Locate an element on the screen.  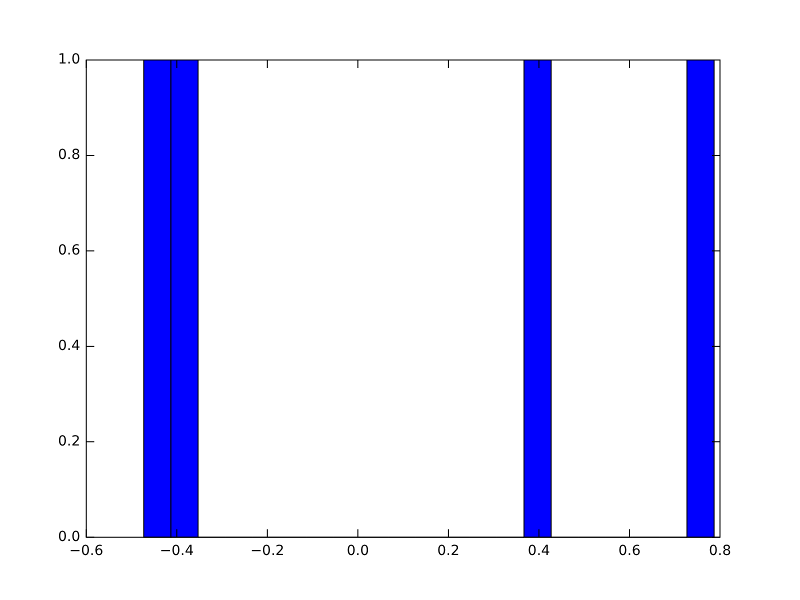
x-tick-label: 0.0 is located at coordinates (357, 551).